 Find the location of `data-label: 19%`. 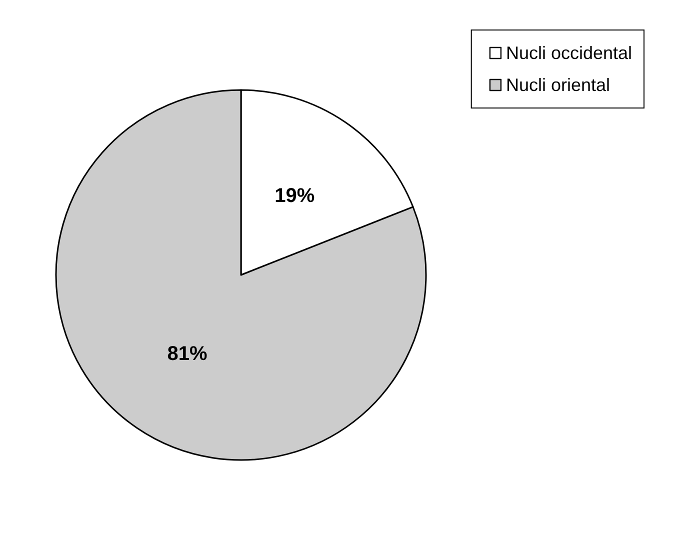

data-label: 19% is located at coordinates (294, 196).